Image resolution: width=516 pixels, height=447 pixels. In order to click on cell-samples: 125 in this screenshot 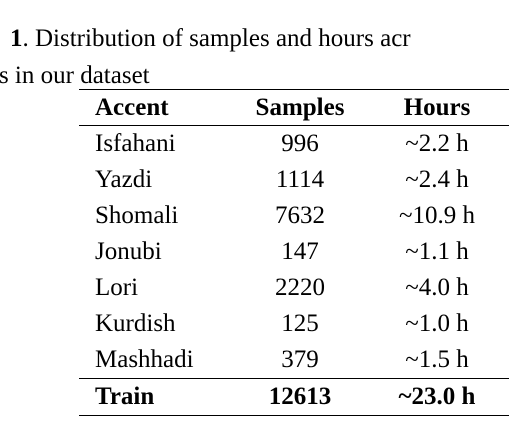, I will do `click(300, 323)`.